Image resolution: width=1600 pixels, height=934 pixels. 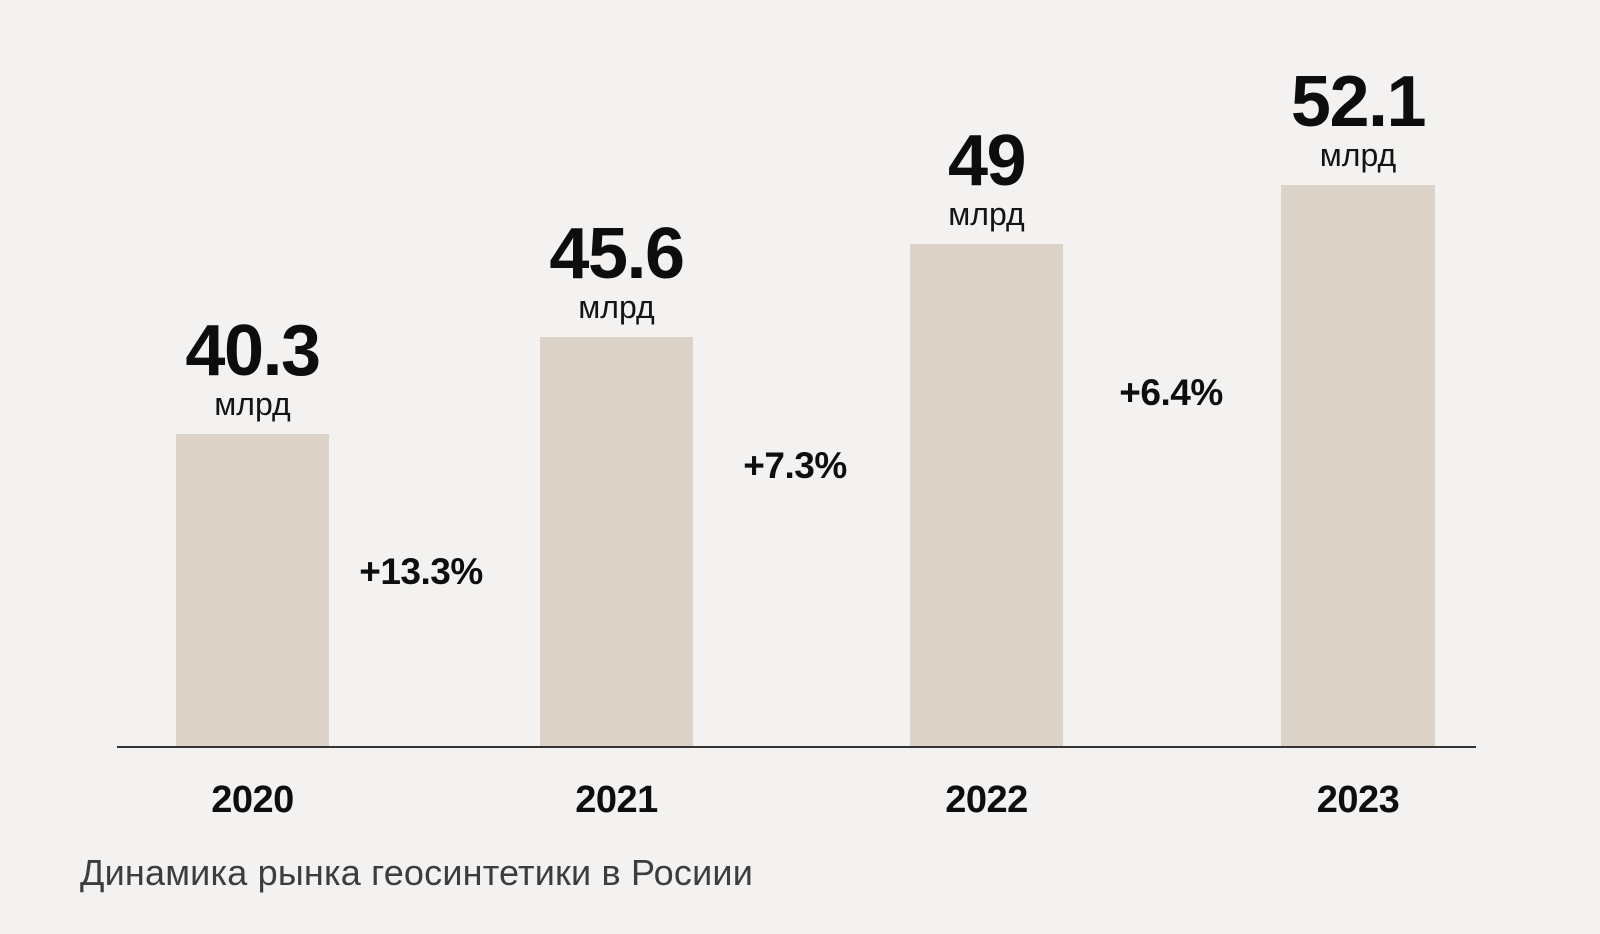 I want to click on bar-2020, so click(x=252, y=590).